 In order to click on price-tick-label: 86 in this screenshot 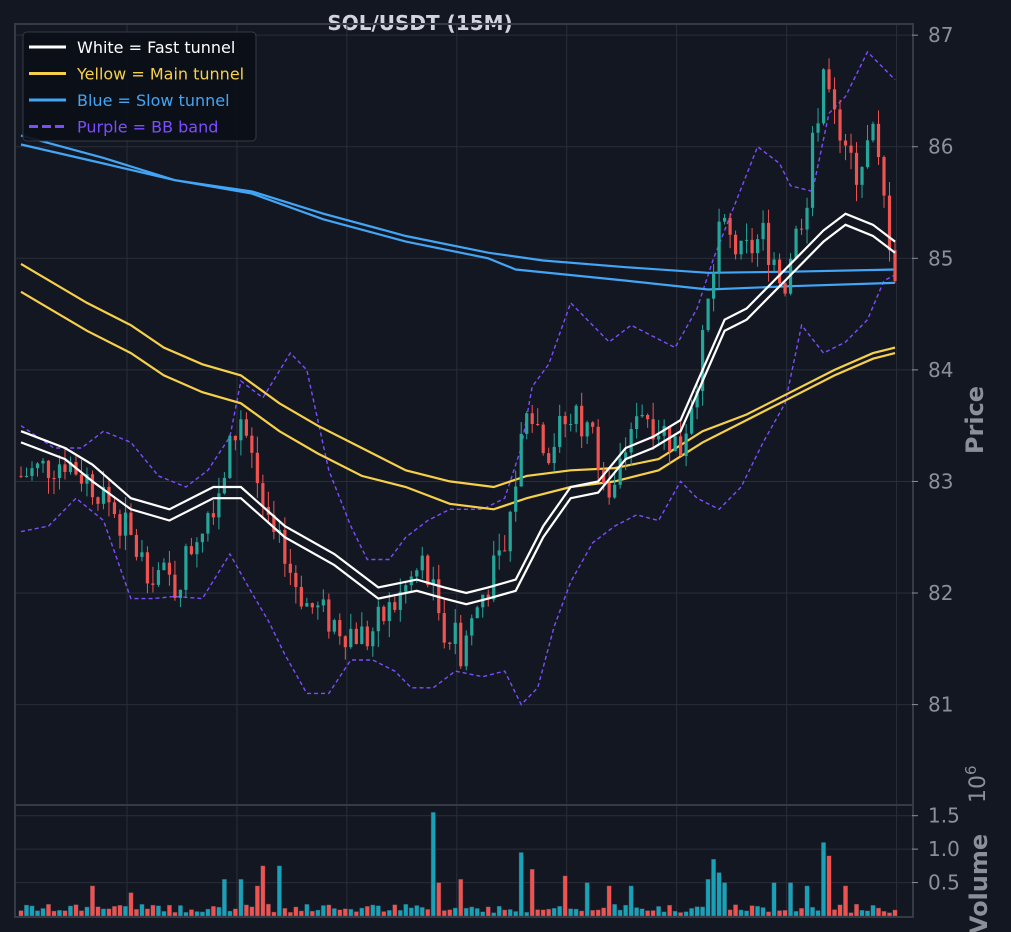, I will do `click(940, 147)`.